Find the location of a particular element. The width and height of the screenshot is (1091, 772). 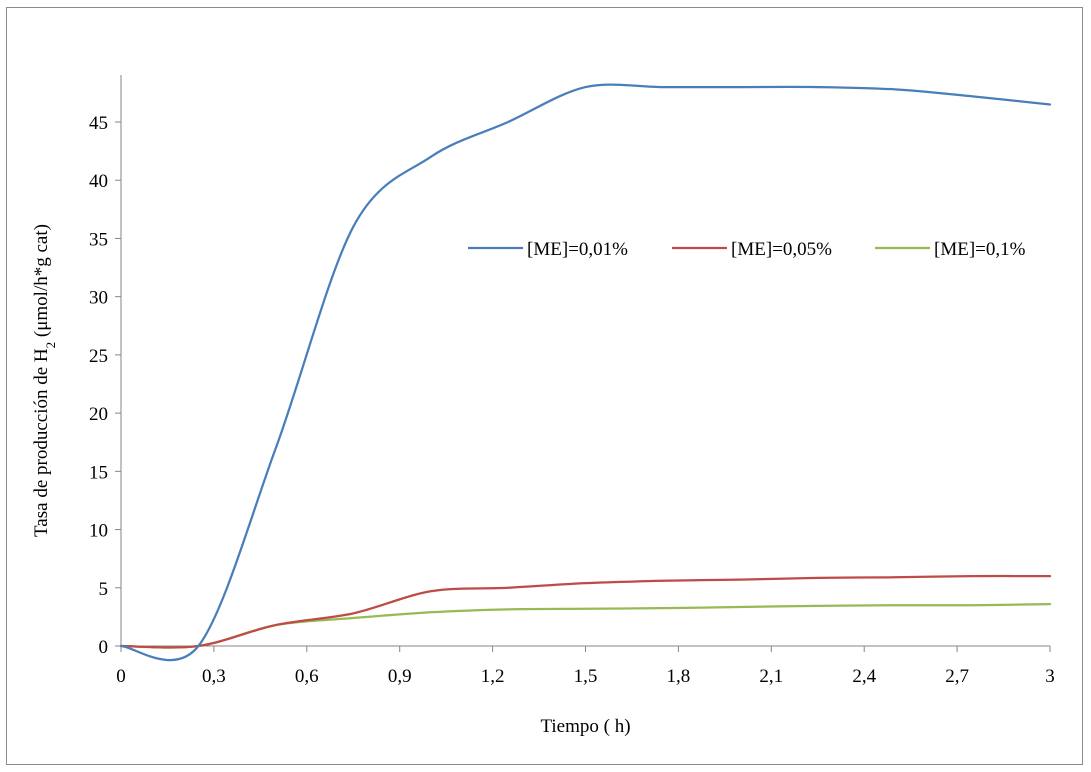

y-tick-label: 20 is located at coordinates (98, 414).